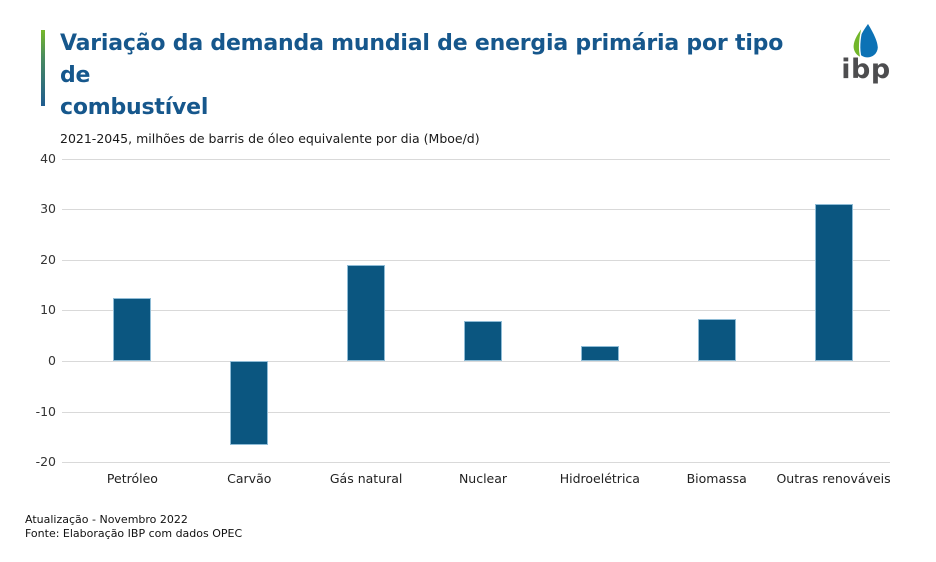 The image size is (936, 562). Describe the element at coordinates (48, 158) in the screenshot. I see `y-tick-label: 40` at that location.